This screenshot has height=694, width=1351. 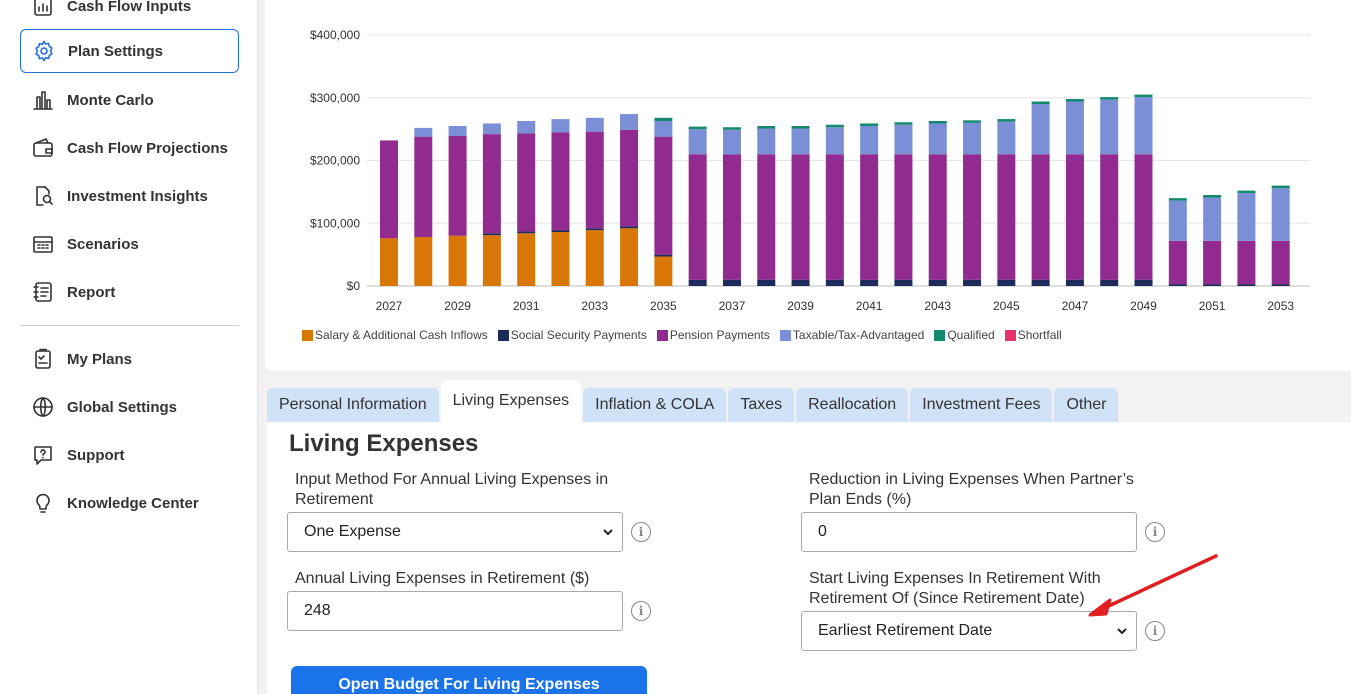 I want to click on x-tick-label: 2041, so click(x=869, y=306).